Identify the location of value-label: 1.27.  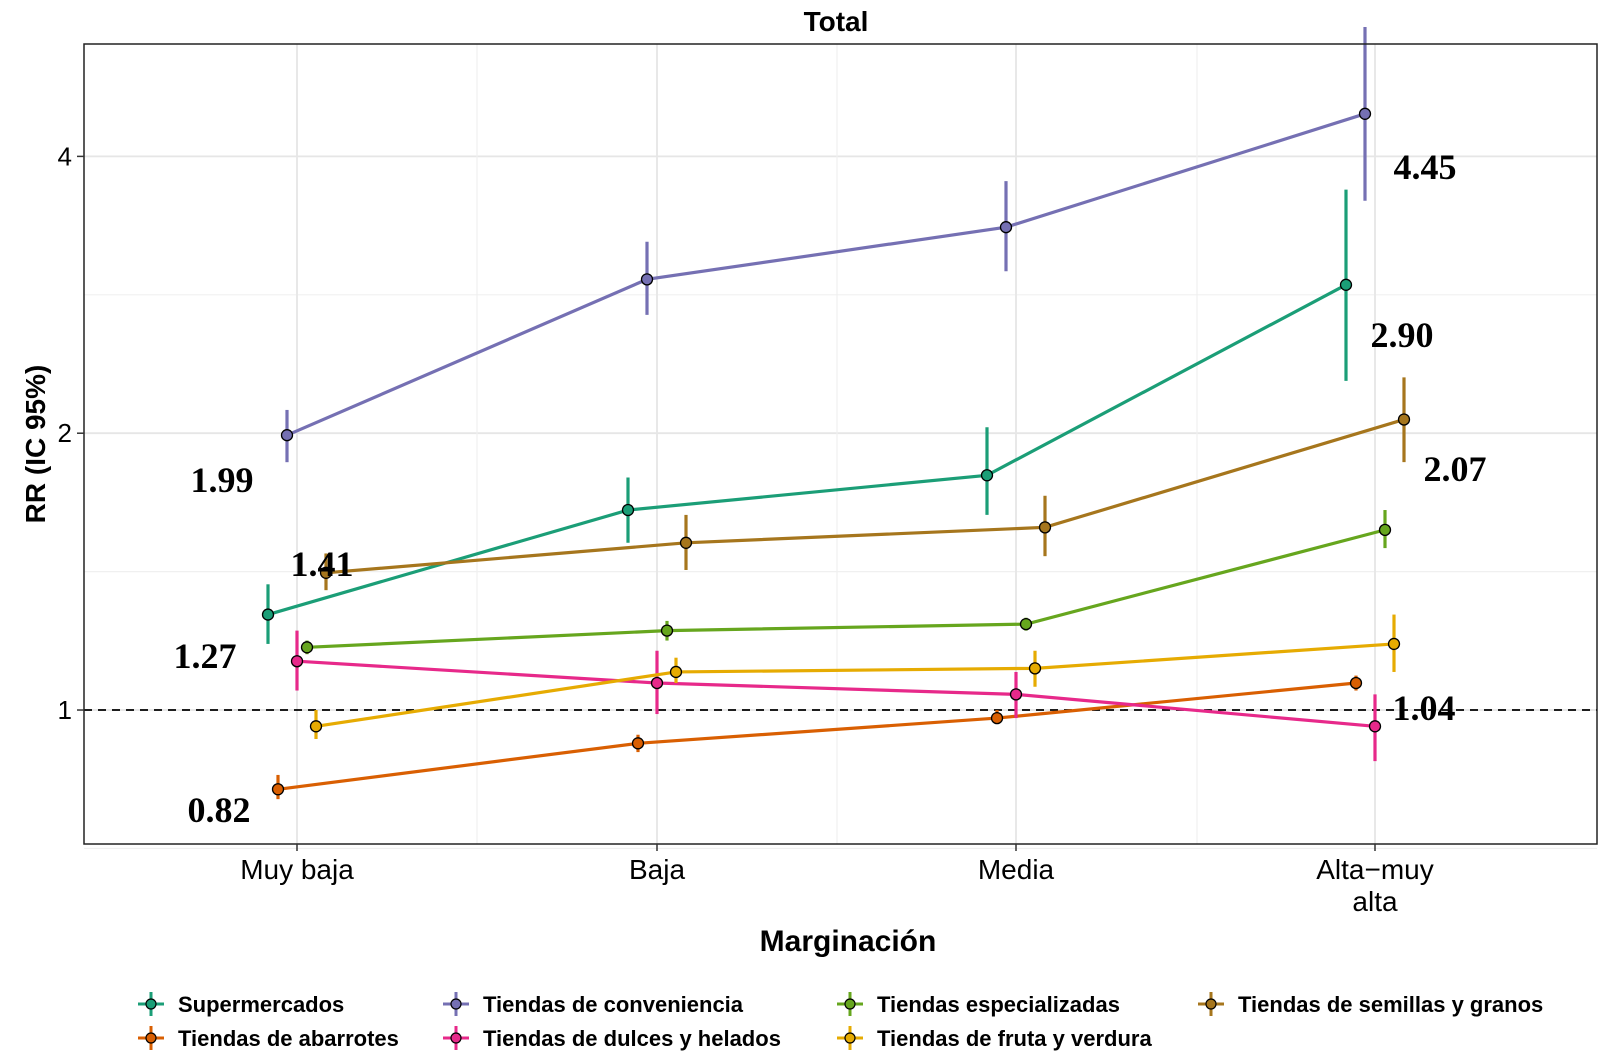
(205, 656).